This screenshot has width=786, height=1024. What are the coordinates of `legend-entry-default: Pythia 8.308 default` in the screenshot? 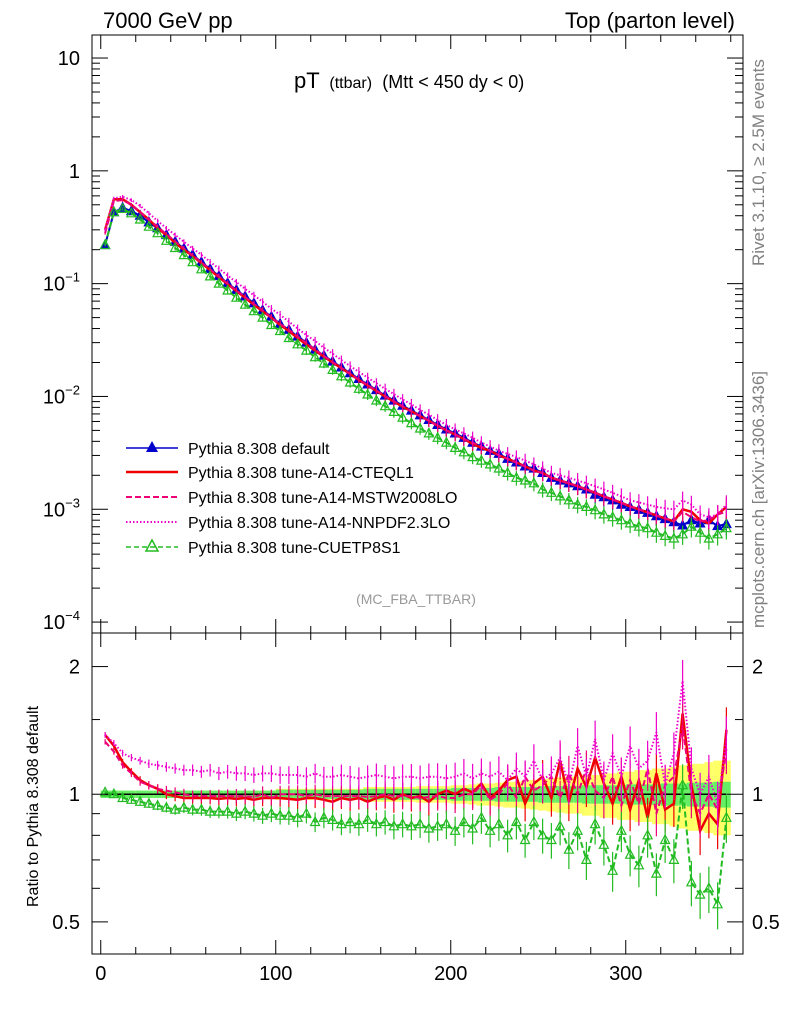 It's located at (228, 449).